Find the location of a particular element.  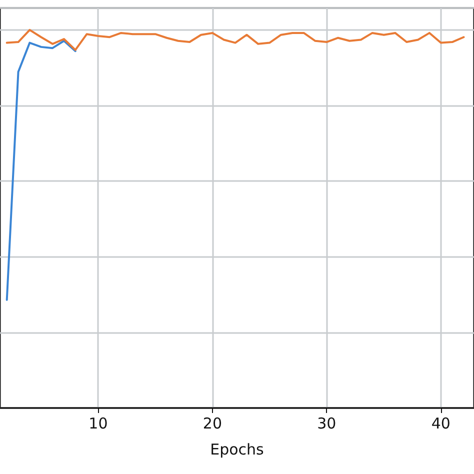

x-tick-label: 30 is located at coordinates (326, 423).